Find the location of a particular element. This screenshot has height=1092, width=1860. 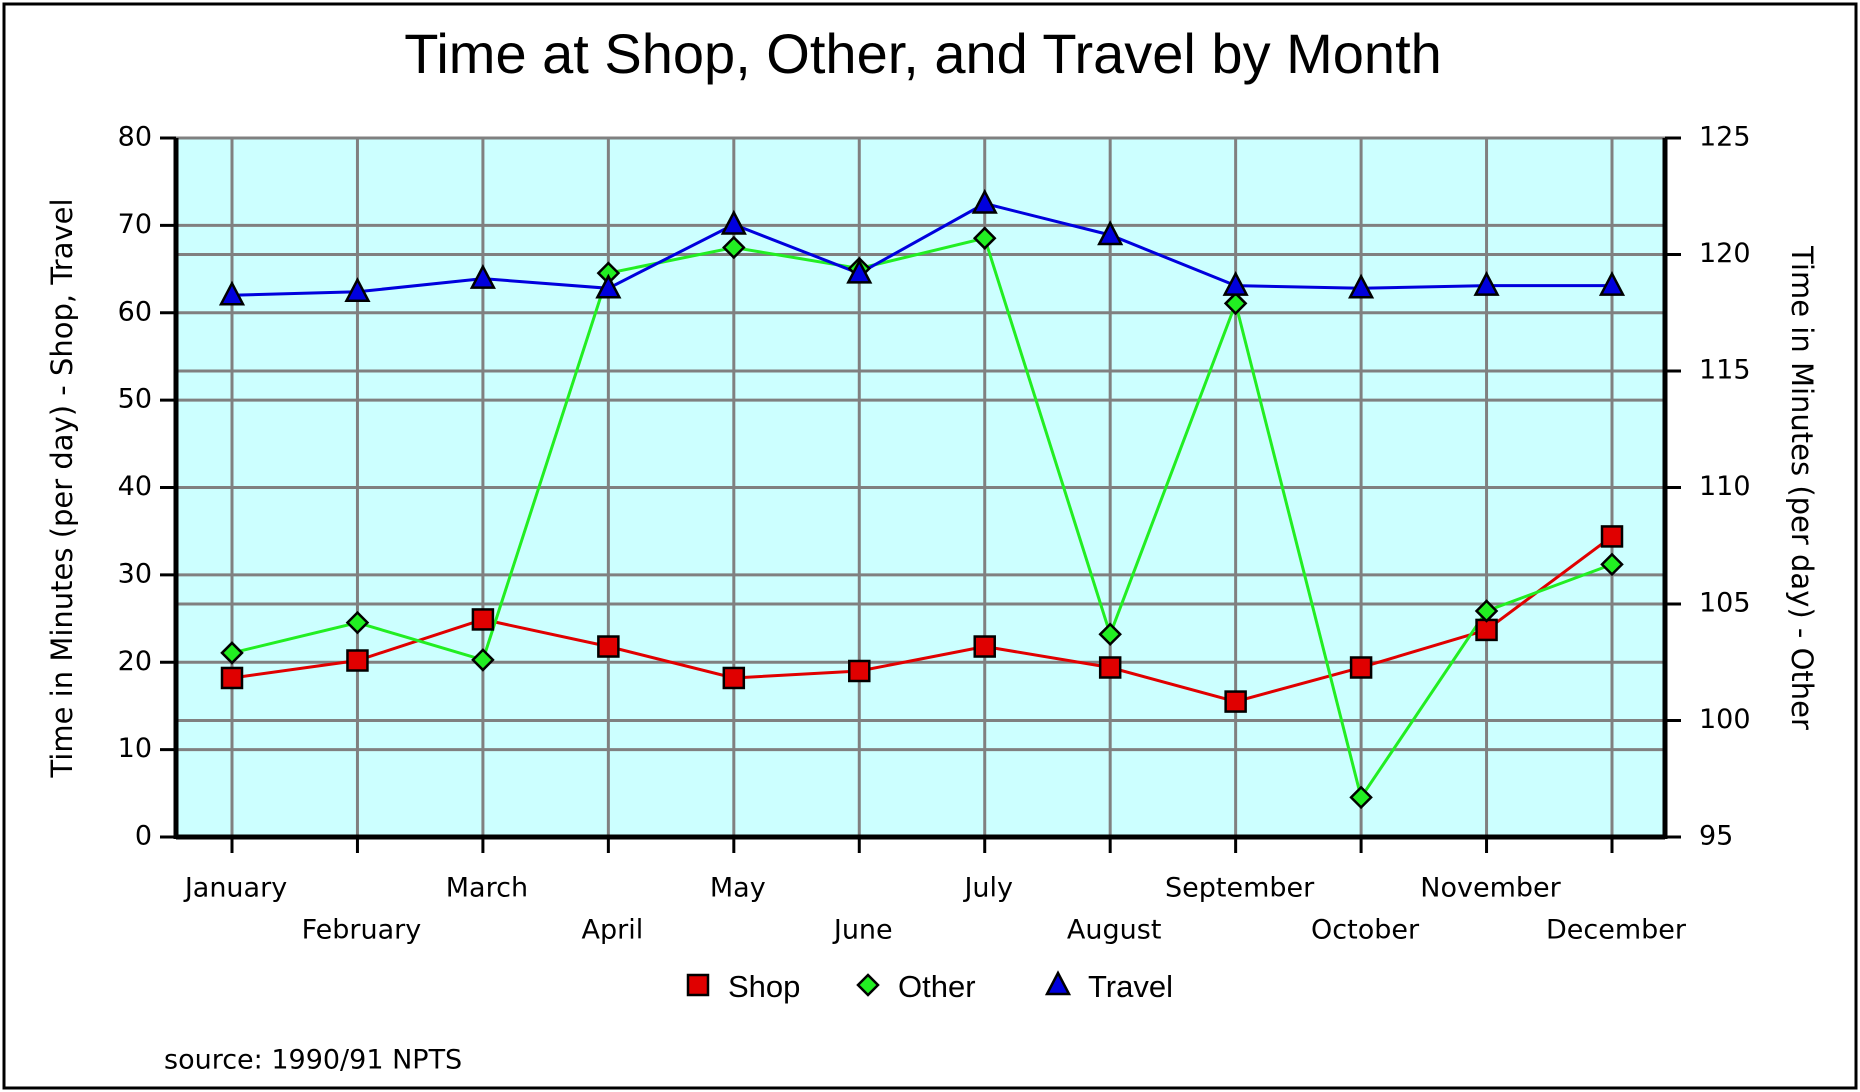

x-tick-label: July is located at coordinates (987, 888).